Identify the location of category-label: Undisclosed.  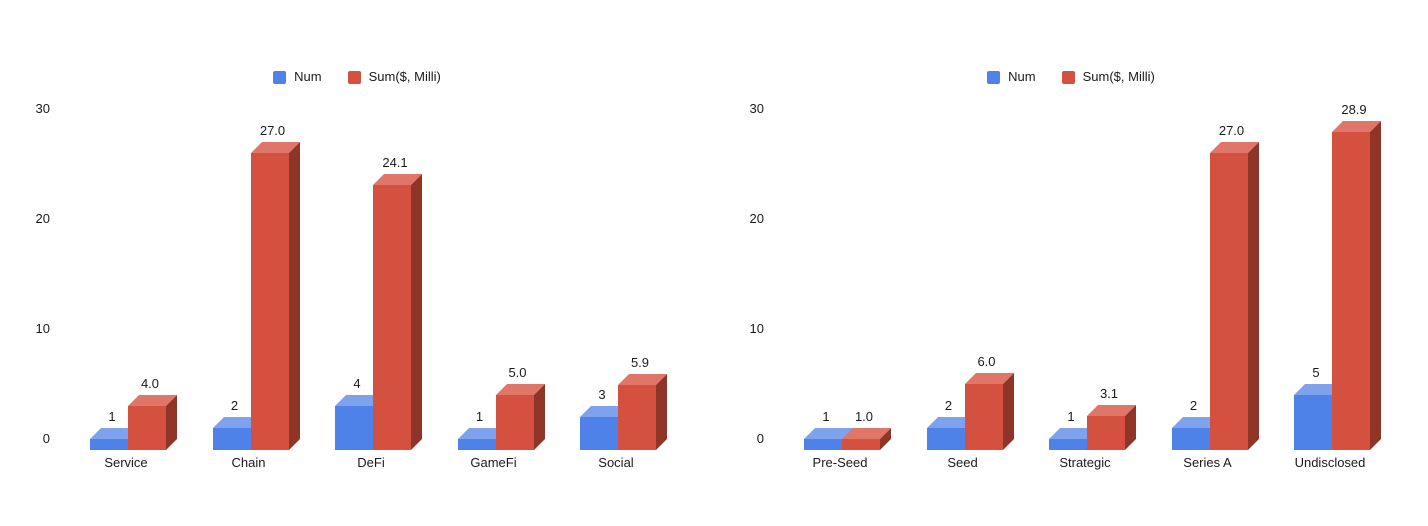
(1330, 462).